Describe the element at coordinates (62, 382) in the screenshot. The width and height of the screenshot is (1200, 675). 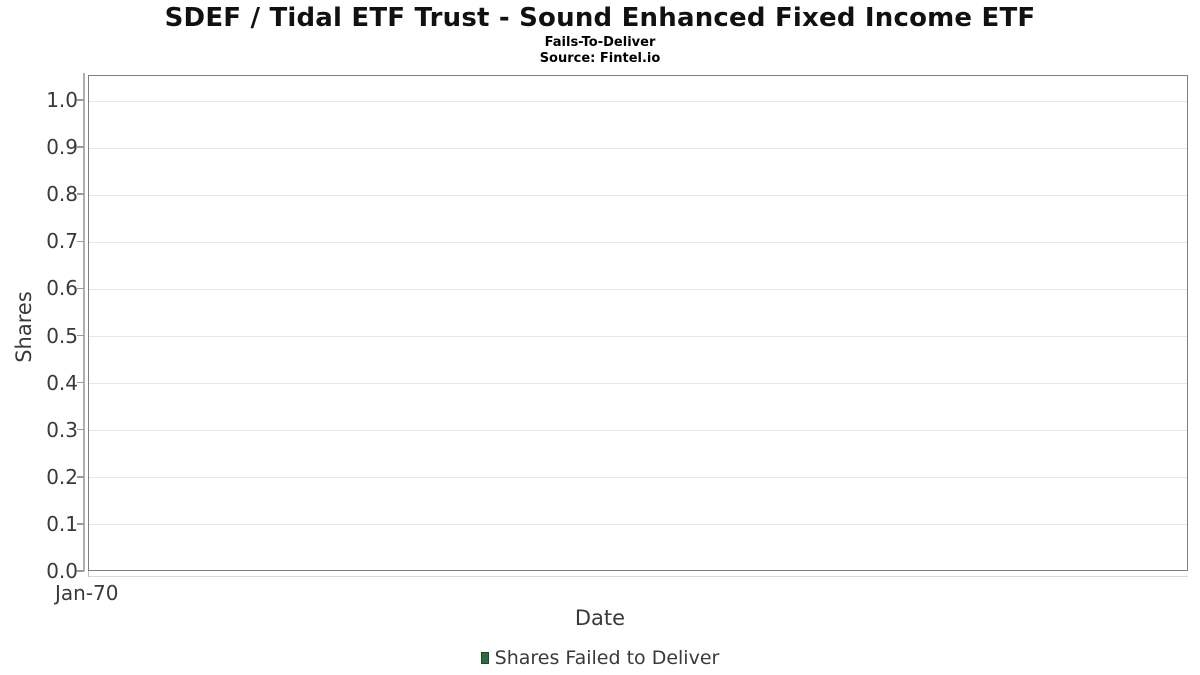
I see `y-tick-label: 0.4` at that location.